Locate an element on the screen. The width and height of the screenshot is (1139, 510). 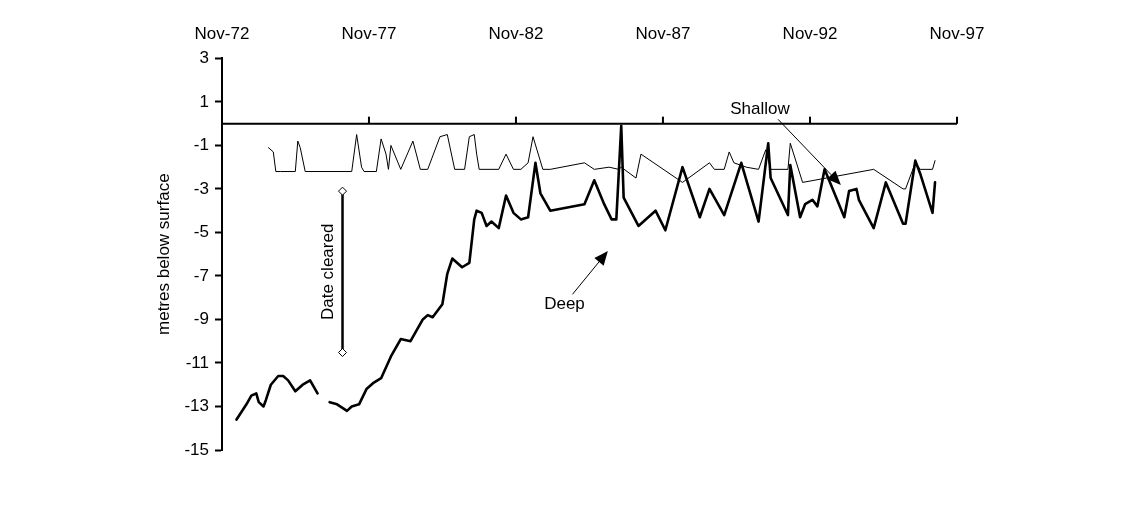
x-tick-label: Nov-82 is located at coordinates (516, 33).